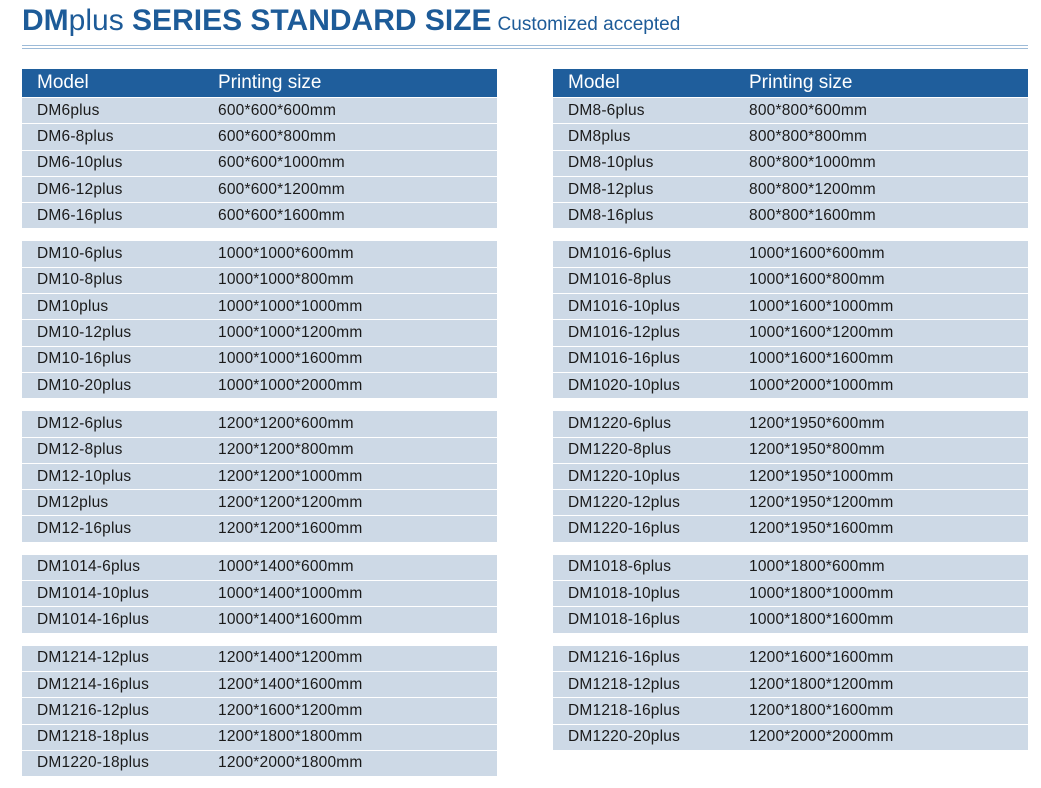 This screenshot has width=1041, height=788. I want to click on printing-size: 1200*1950*800mm, so click(817, 450).